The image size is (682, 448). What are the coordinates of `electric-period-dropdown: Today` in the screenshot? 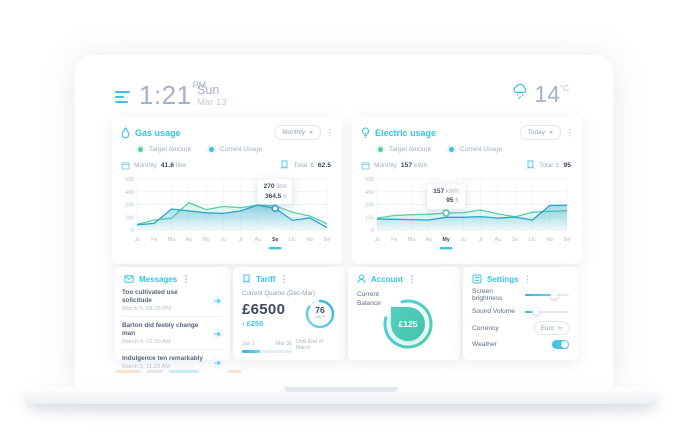 It's located at (540, 132).